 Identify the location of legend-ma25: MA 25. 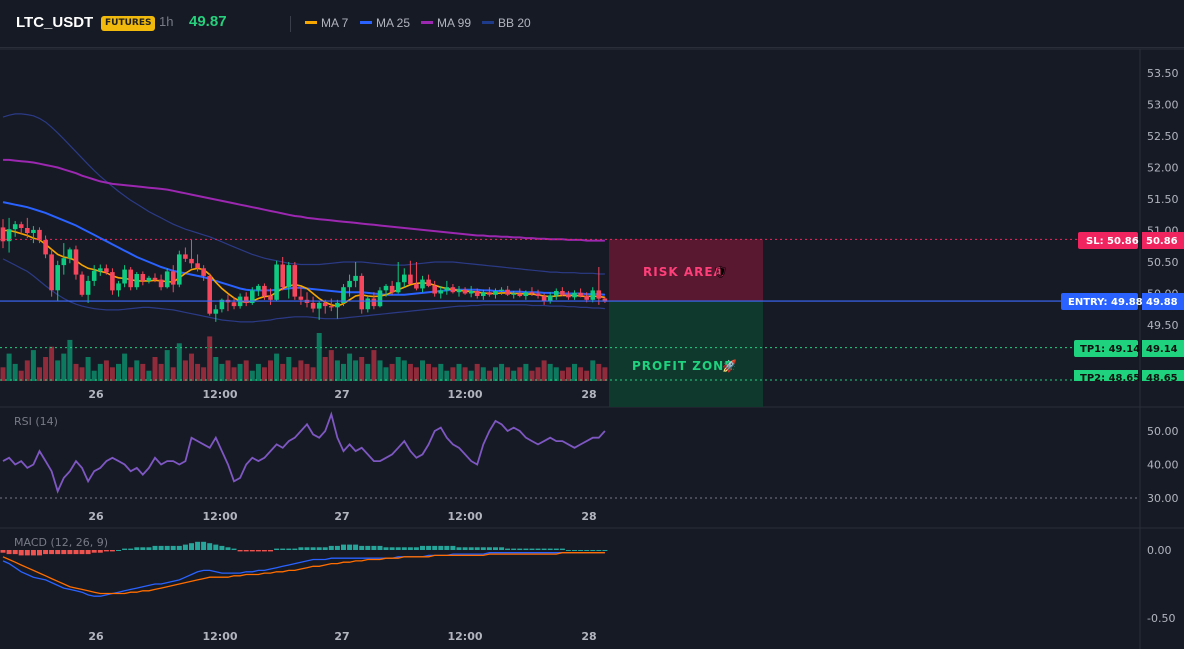
(385, 23).